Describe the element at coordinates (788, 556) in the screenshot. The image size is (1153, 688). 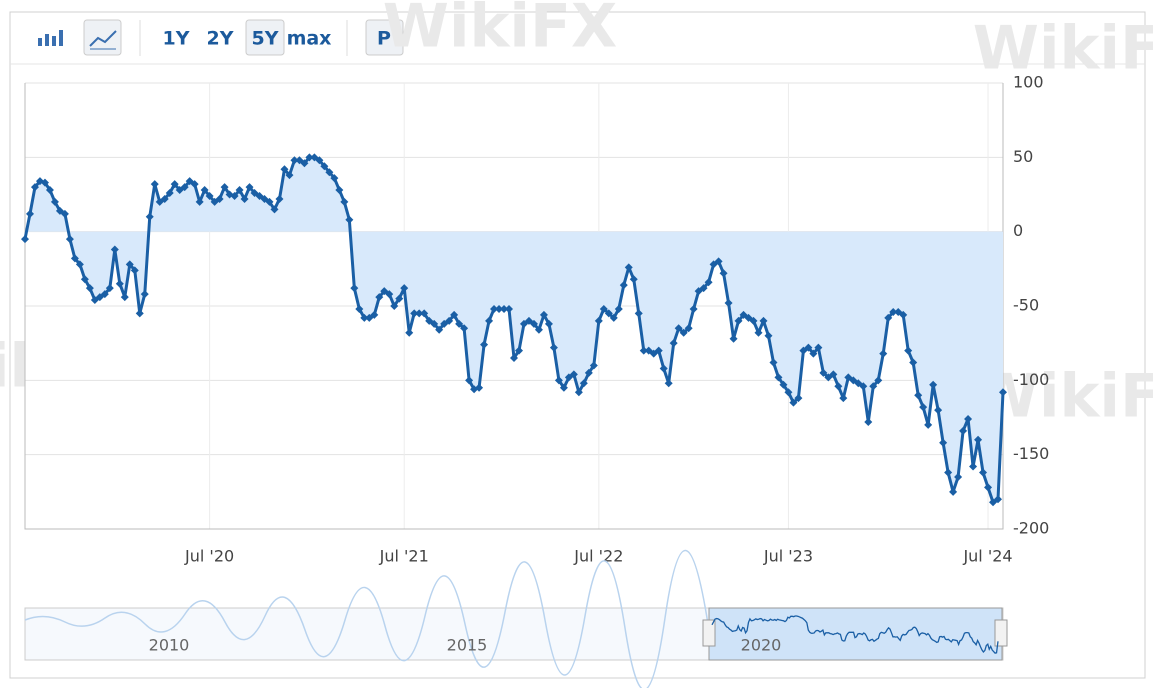
I see `x-tick-label: Jul '23` at that location.